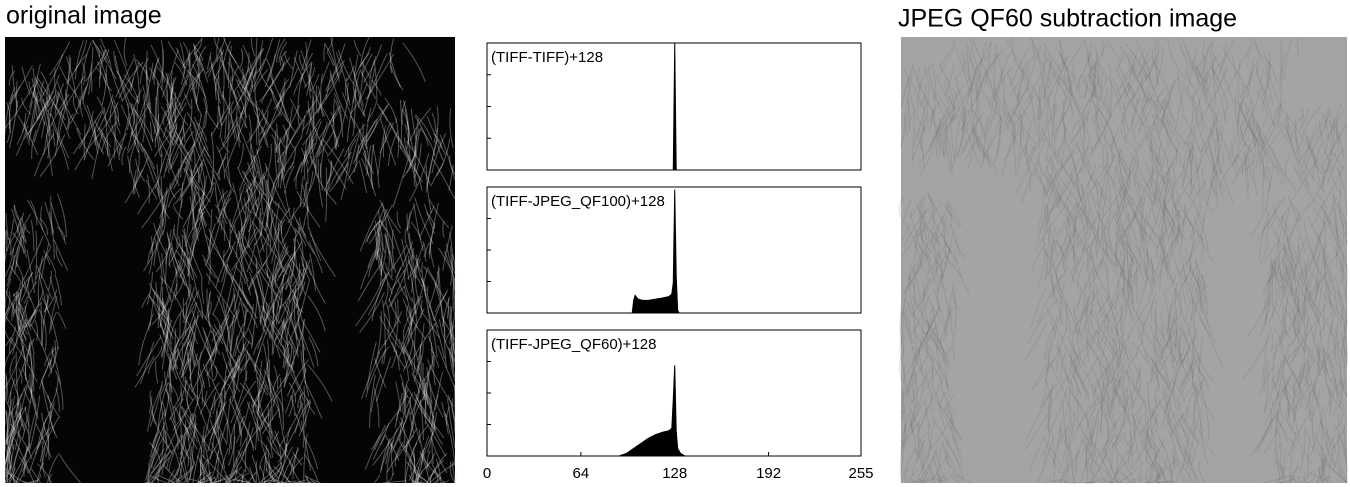  What do you see at coordinates (768, 473) in the screenshot?
I see `x-tick-label: 192` at bounding box center [768, 473].